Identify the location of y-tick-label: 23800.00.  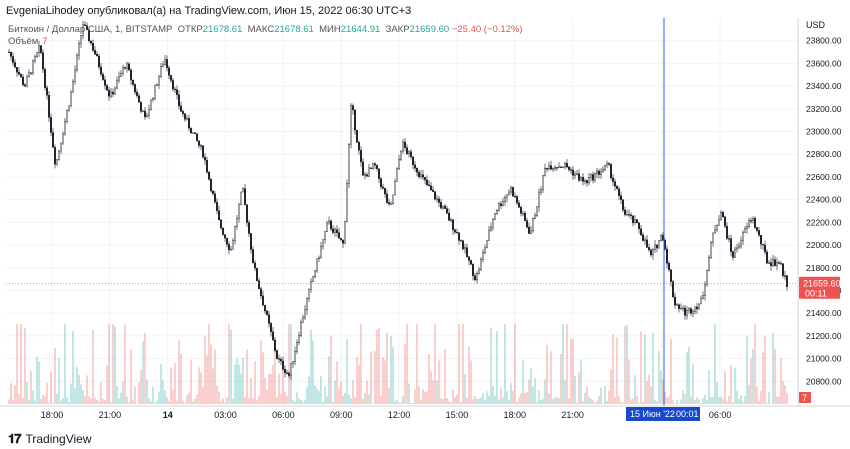
(824, 41).